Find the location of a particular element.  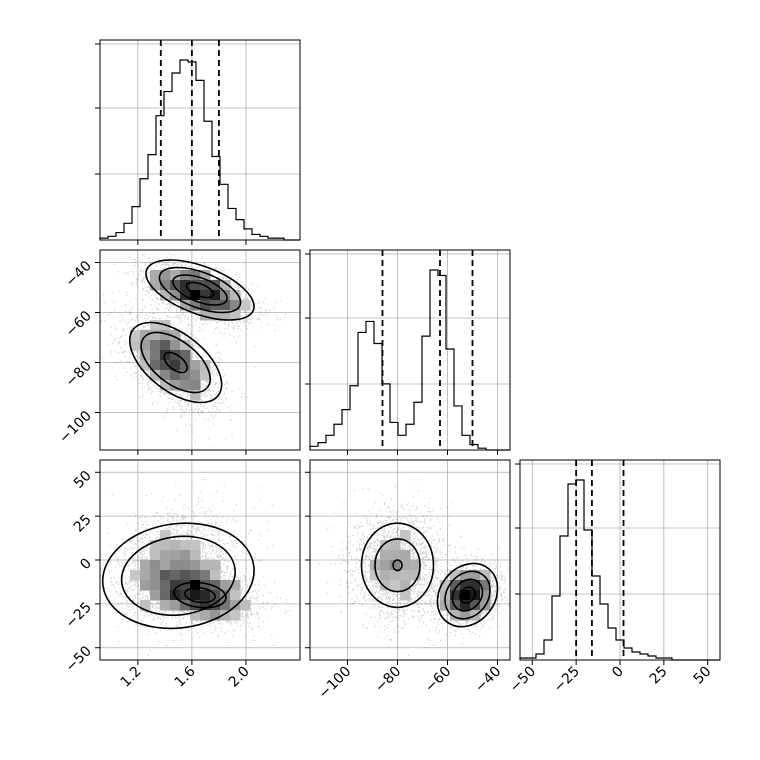

y-tick-label: −40 is located at coordinates (79, 274).